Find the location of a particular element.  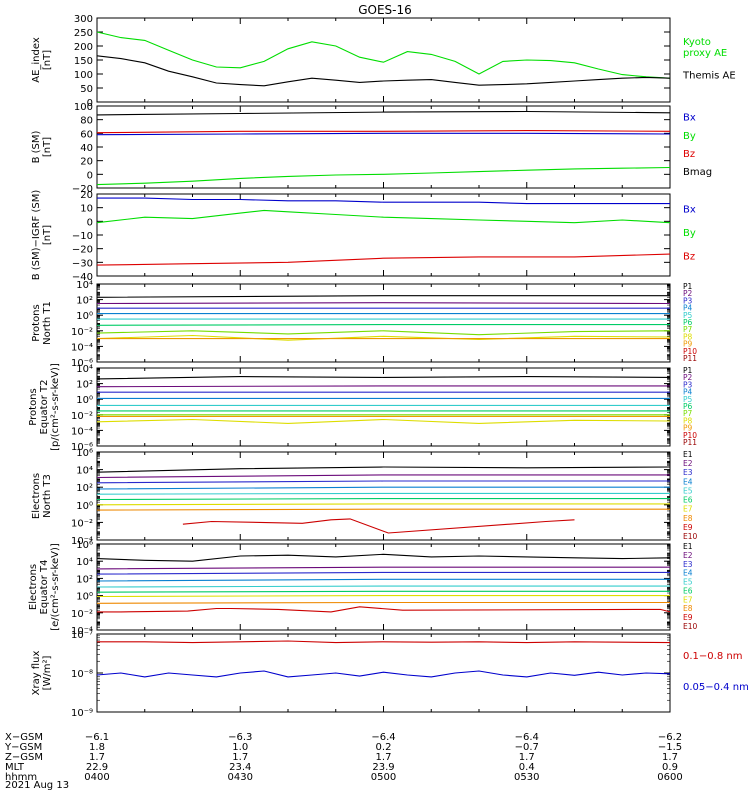

legend-p6: P6 is located at coordinates (688, 406).